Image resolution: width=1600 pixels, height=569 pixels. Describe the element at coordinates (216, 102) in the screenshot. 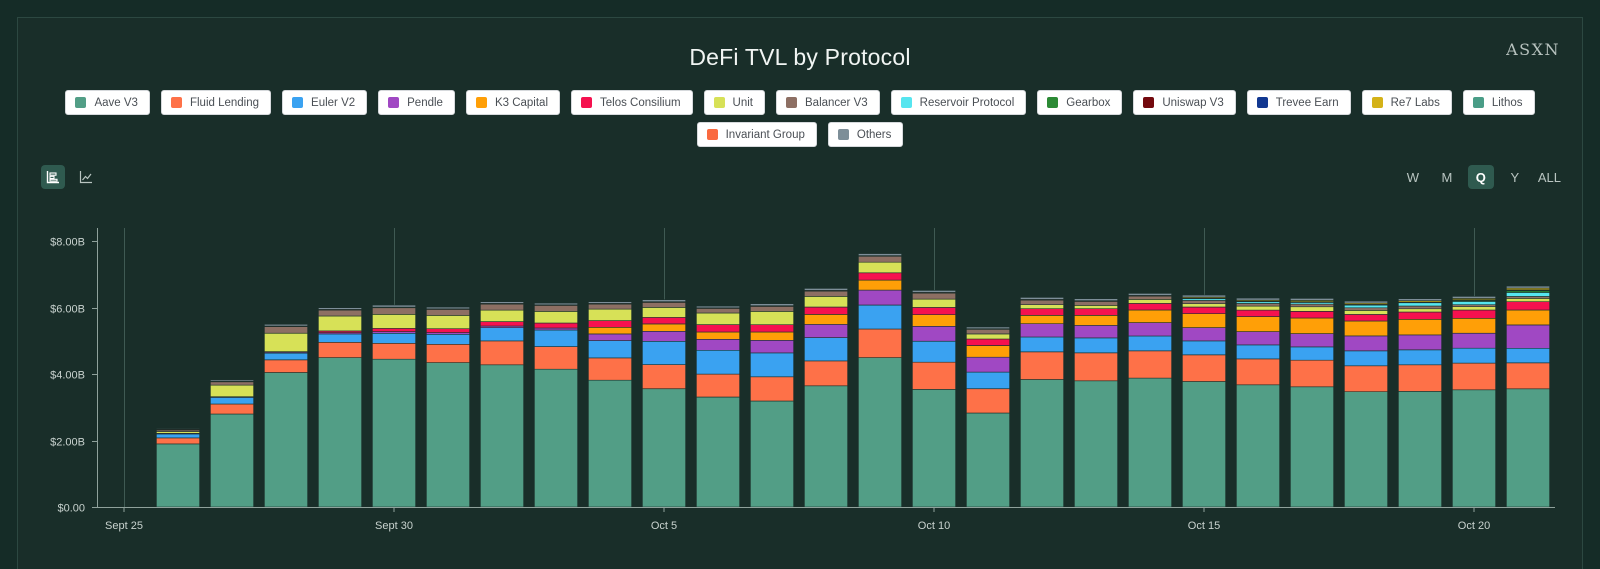

I see `legend-item: Fluid Lending` at that location.